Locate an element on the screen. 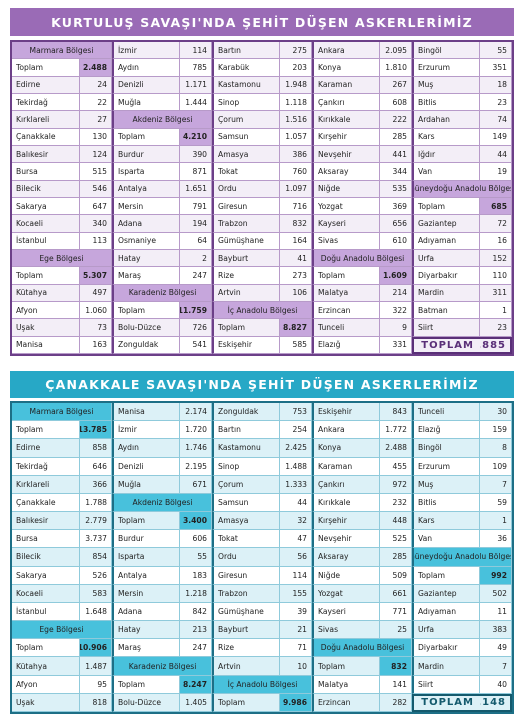 This screenshot has height=720, width=521. province-name: Niğde is located at coordinates (346, 189).